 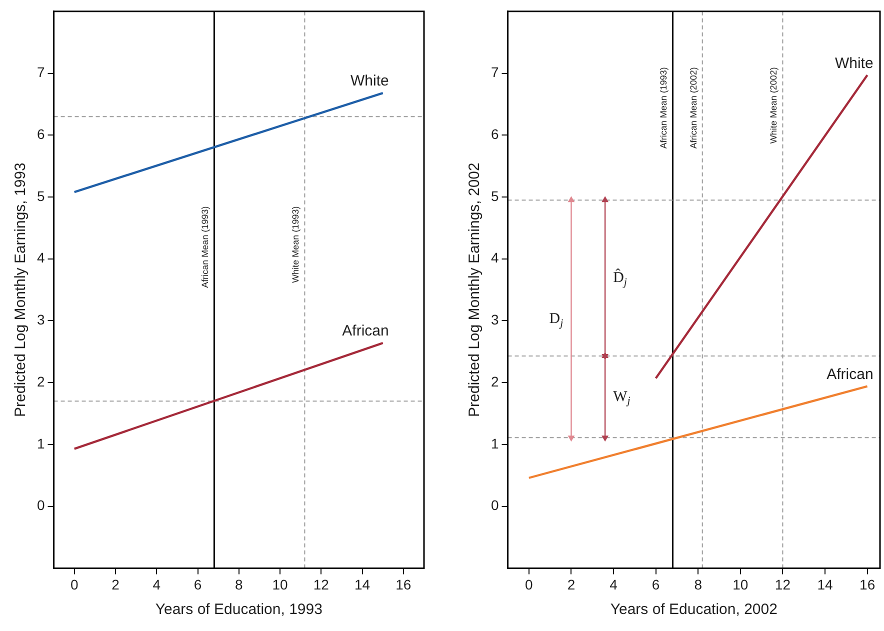 I want to click on ref-line-label: African Mean (2002), so click(x=693, y=108).